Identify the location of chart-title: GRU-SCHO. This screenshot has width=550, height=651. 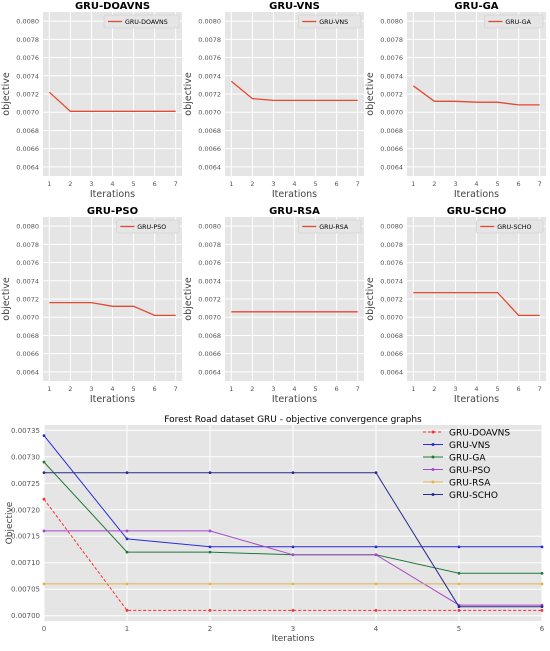
(477, 211).